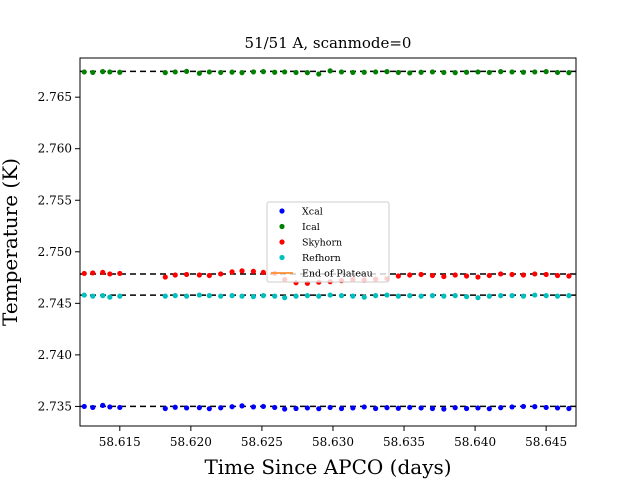  Describe the element at coordinates (311, 227) in the screenshot. I see `legend-label-ical: Ical` at that location.